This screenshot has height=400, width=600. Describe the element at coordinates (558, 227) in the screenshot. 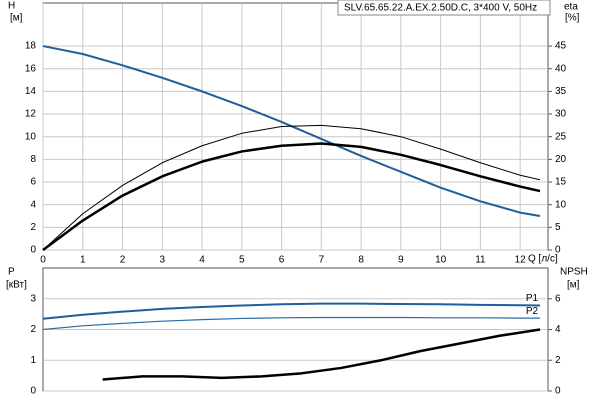

I see `y2-tick-label: 5` at that location.